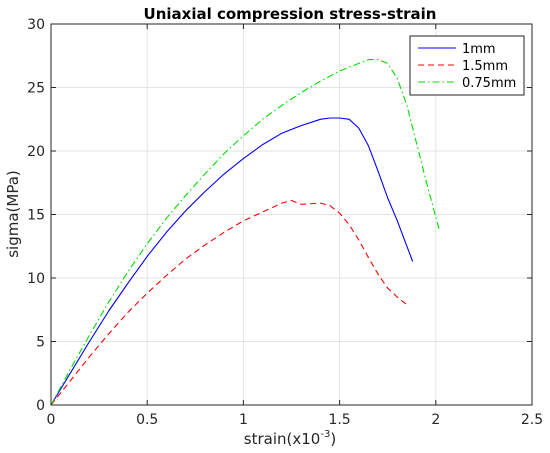  I want to click on x-tick-label: 2.5, so click(532, 420).